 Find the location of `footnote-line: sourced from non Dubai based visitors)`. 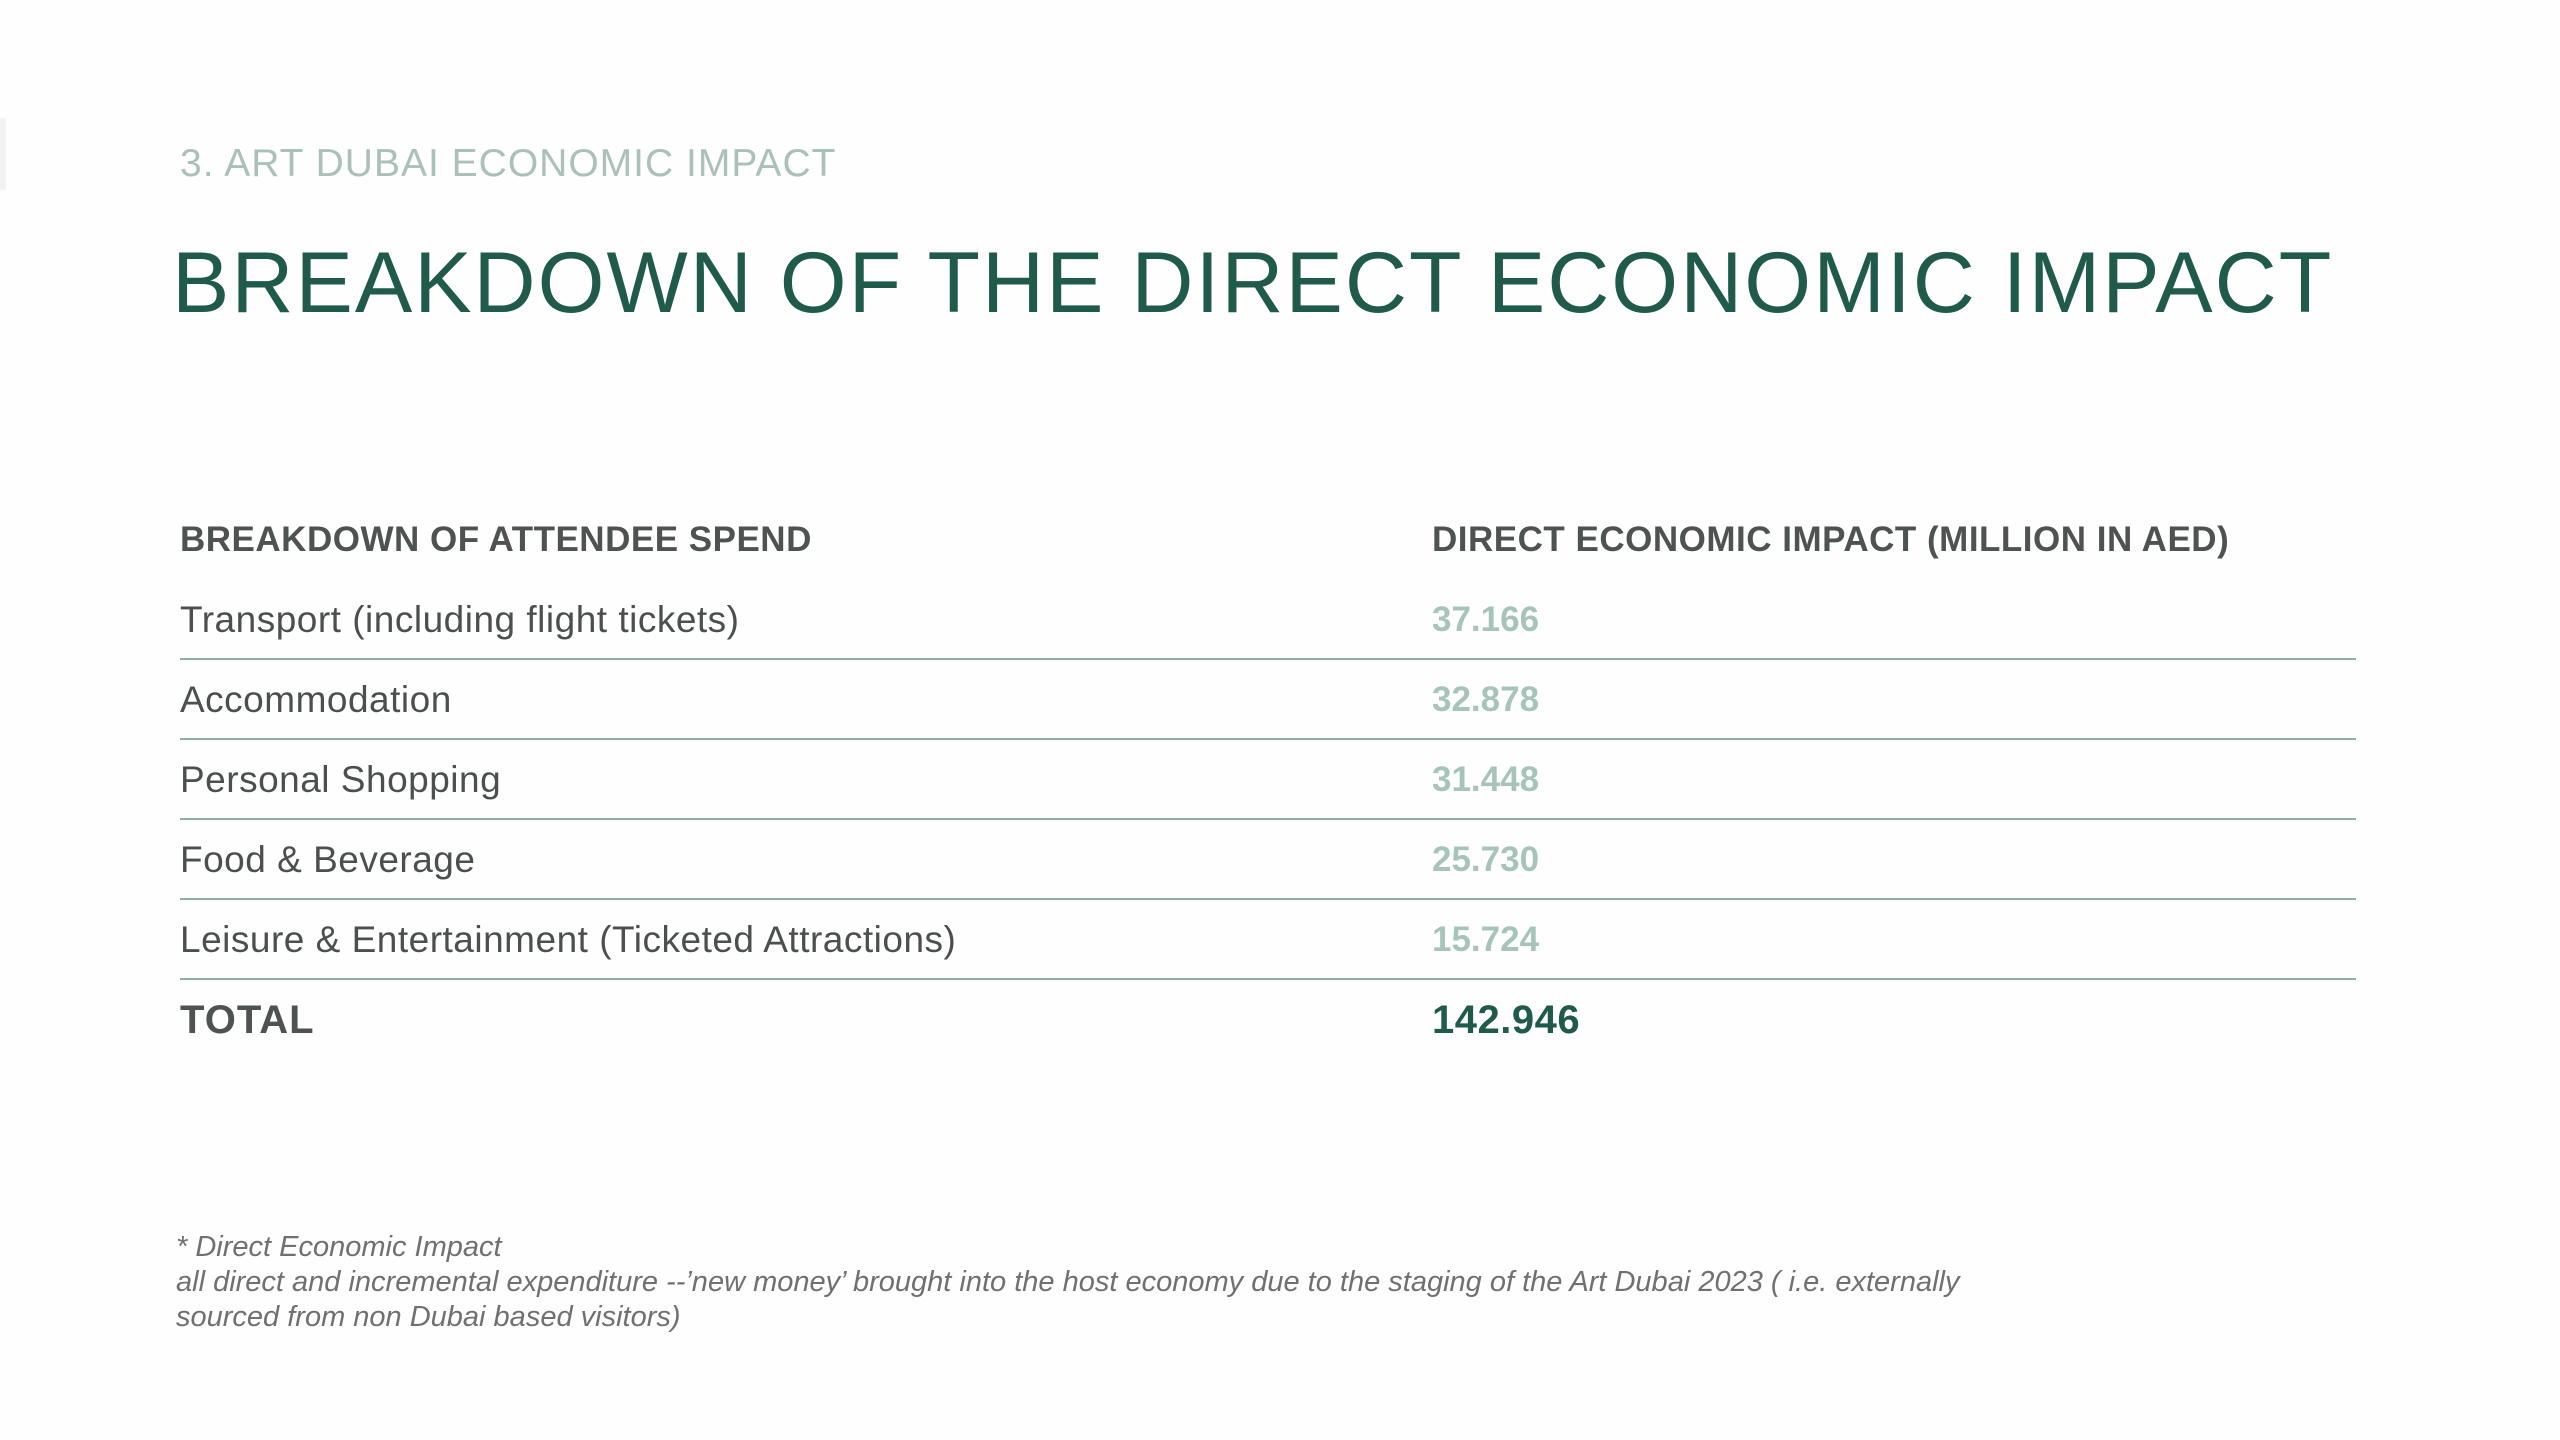

footnote-line: sourced from non Dubai based visitors) is located at coordinates (428, 1317).